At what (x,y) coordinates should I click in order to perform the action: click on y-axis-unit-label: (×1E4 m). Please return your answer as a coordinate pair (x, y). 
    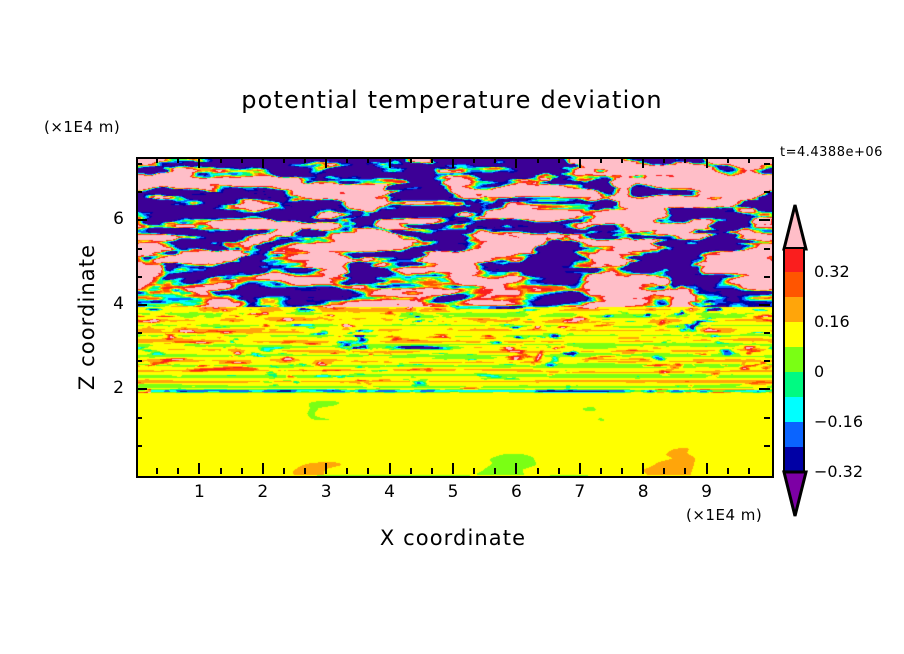
    Looking at the image, I should click on (82, 127).